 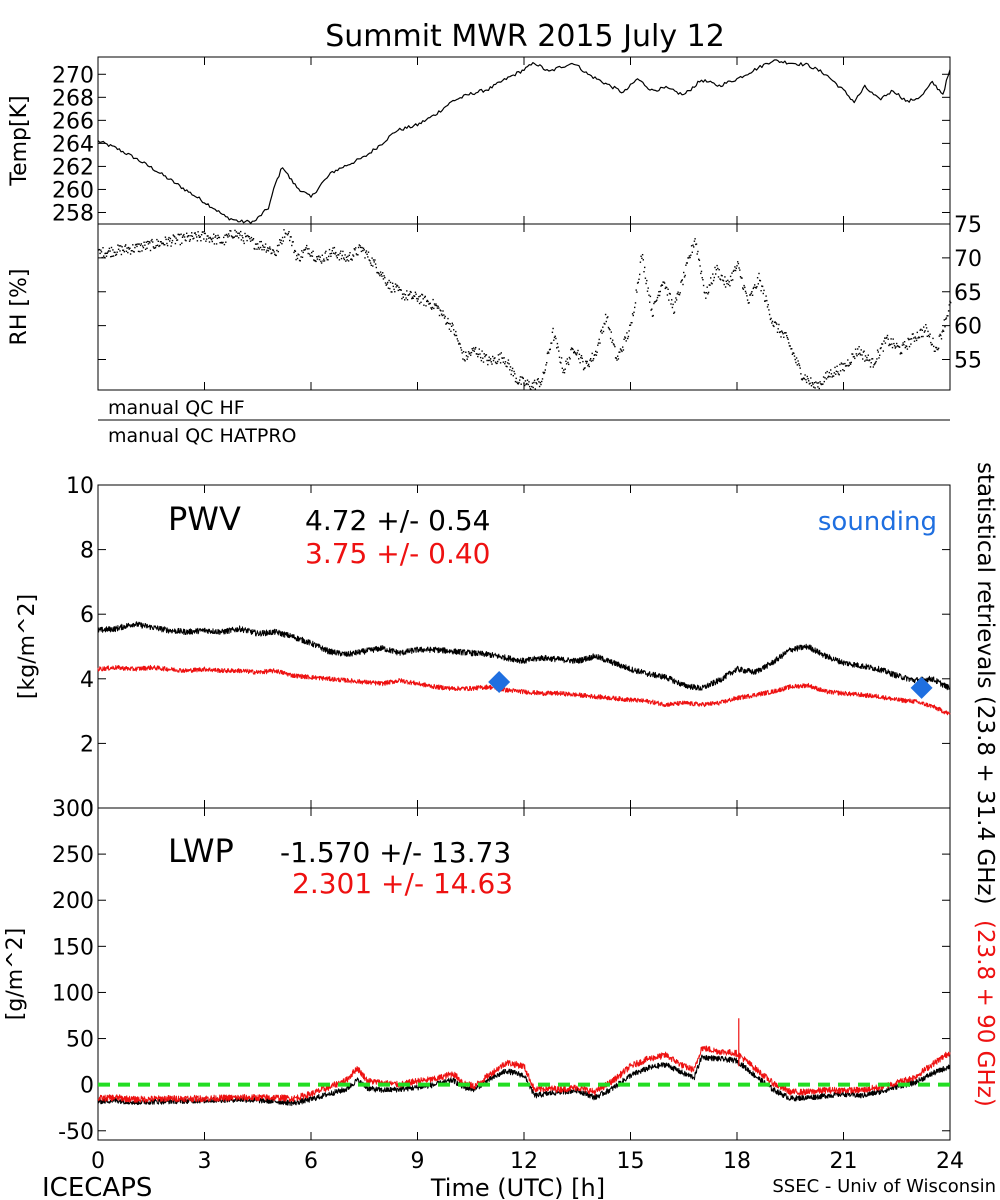 I want to click on temp-series-line, so click(x=524, y=141).